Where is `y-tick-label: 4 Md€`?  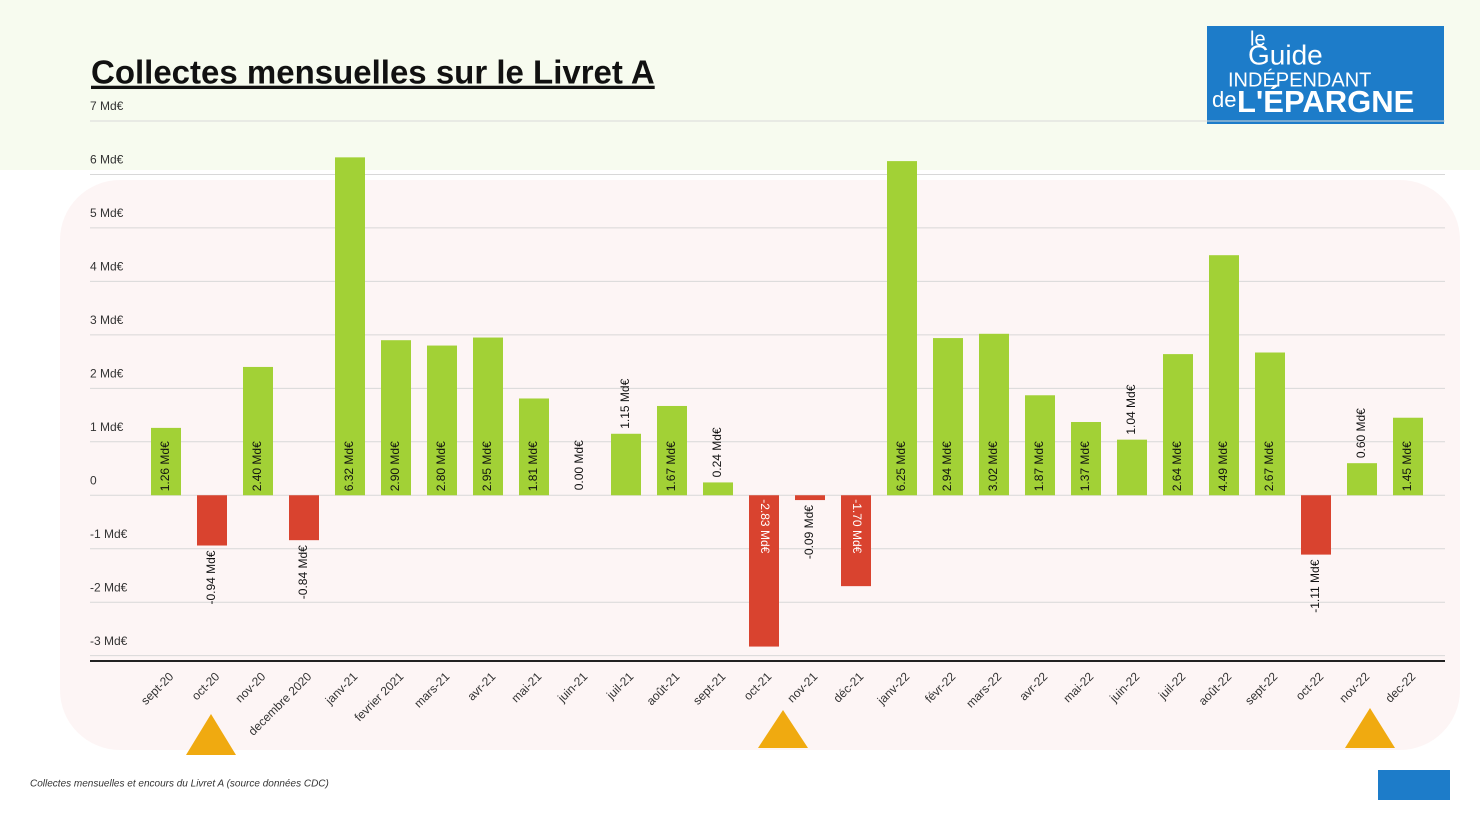
y-tick-label: 4 Md€ is located at coordinates (107, 267).